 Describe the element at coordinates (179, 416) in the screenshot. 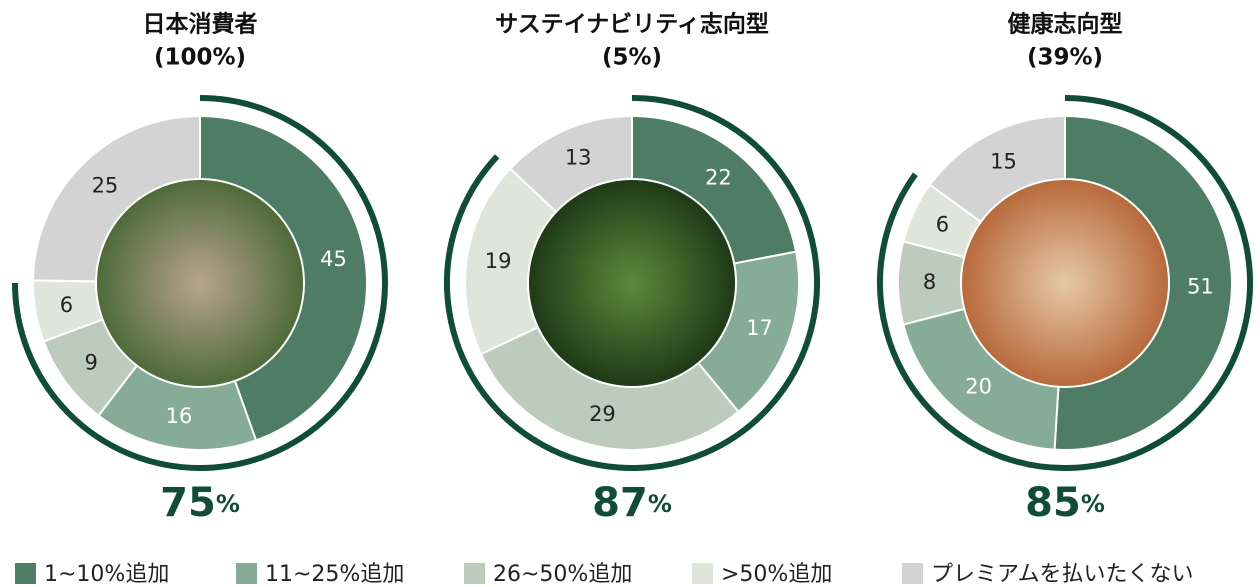

I see `segment-label: 16` at that location.